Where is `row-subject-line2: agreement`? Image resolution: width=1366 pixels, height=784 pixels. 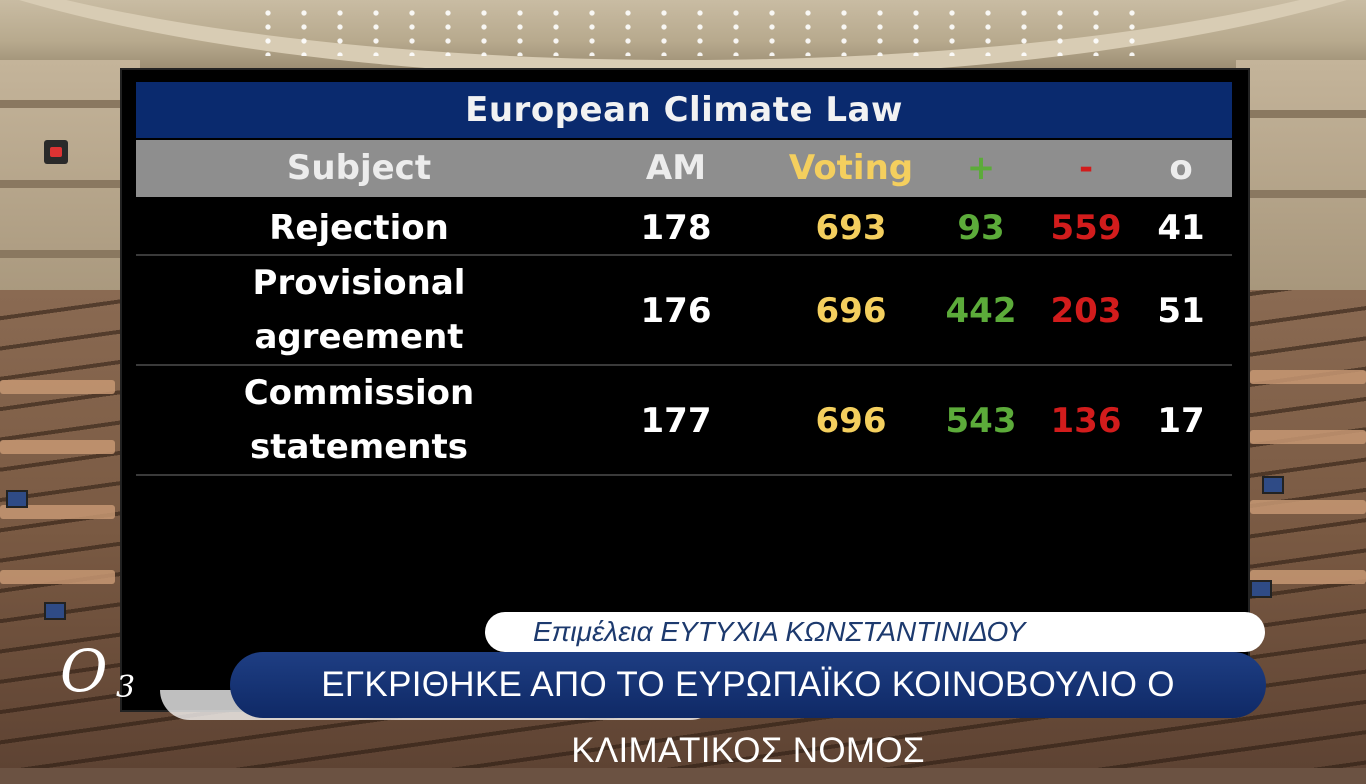
row-subject-line2: agreement is located at coordinates (359, 337).